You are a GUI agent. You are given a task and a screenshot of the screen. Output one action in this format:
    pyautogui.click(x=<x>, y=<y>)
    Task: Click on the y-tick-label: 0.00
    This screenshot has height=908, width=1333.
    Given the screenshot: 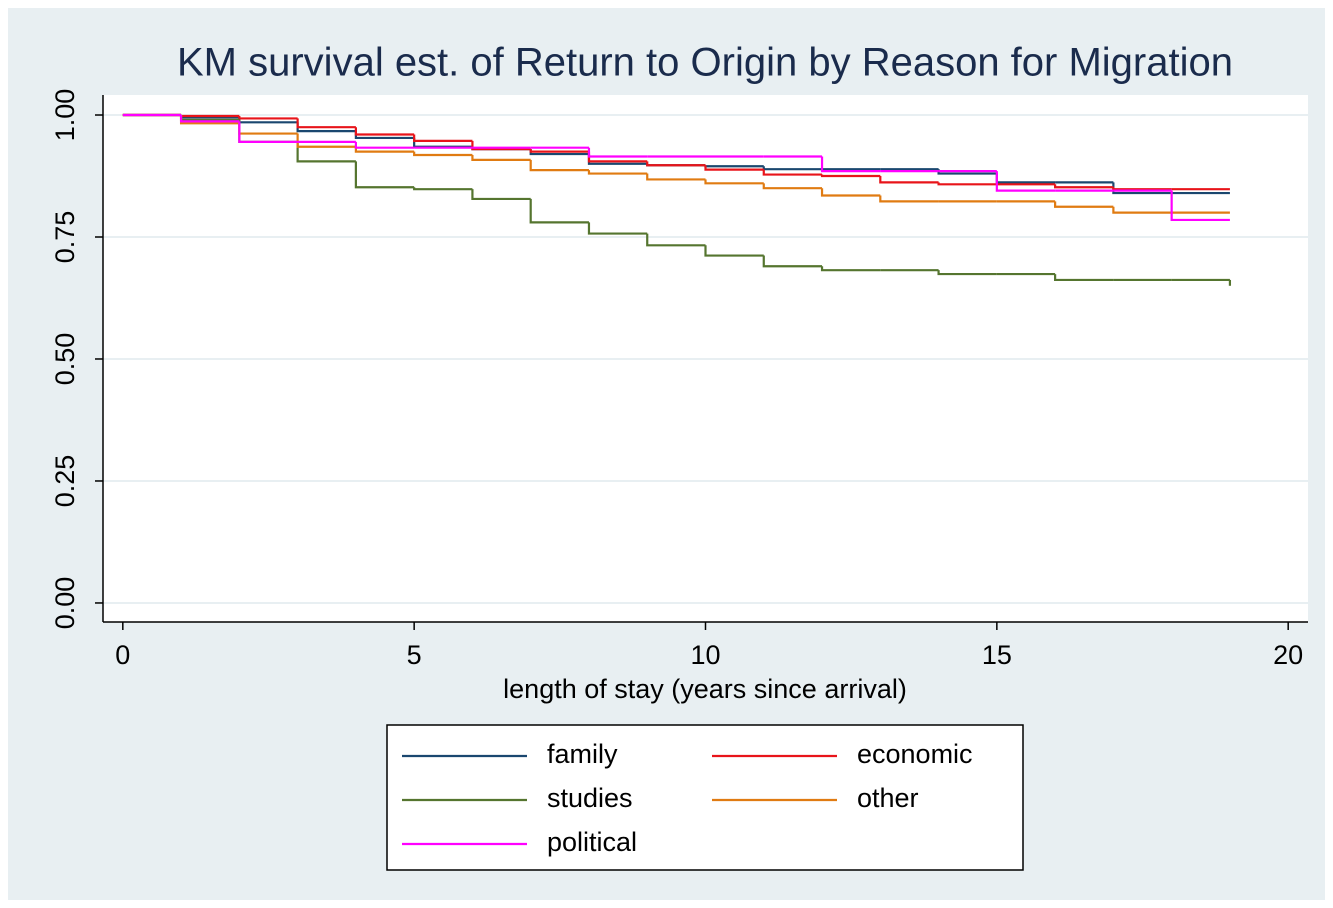 What is the action you would take?
    pyautogui.click(x=65, y=603)
    